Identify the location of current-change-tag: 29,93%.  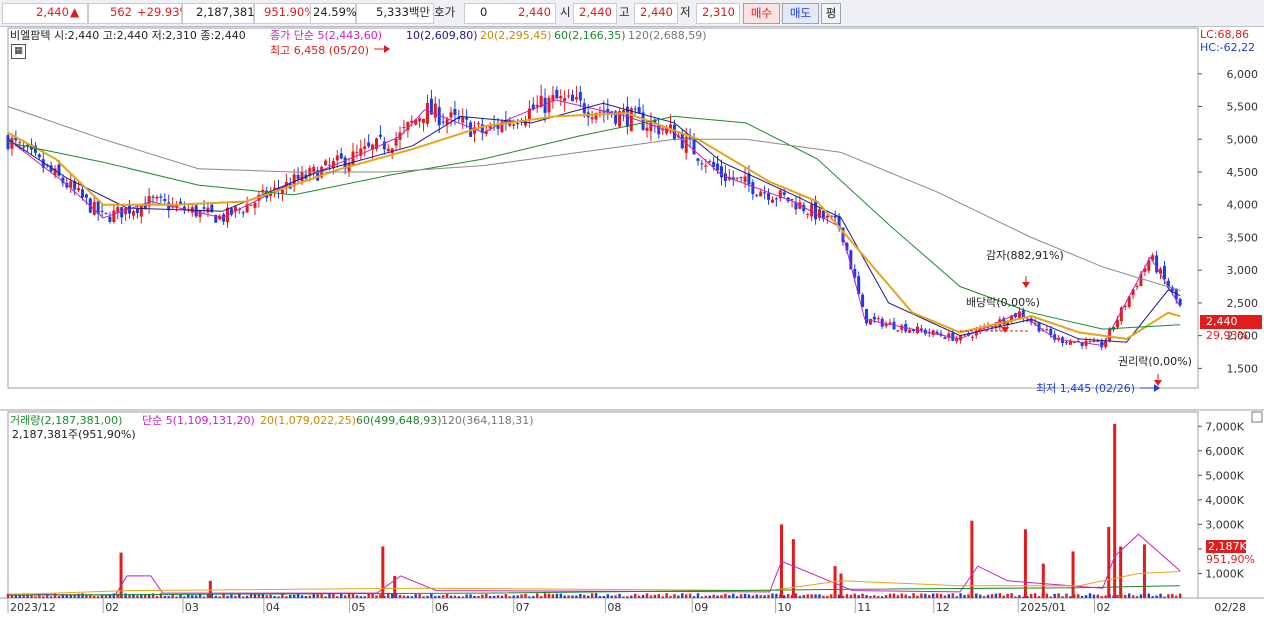
(1227, 335).